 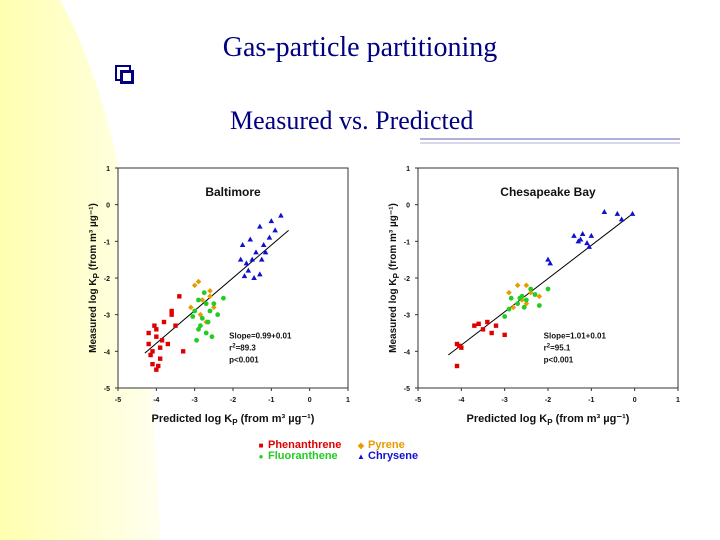 I want to click on legend-label: Pyrene, so click(x=386, y=445).